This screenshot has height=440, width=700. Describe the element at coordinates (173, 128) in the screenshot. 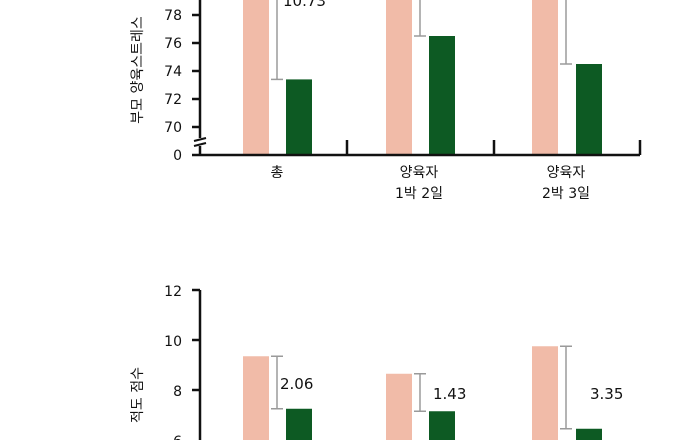

I see `top-y-tick-70: 70` at that location.